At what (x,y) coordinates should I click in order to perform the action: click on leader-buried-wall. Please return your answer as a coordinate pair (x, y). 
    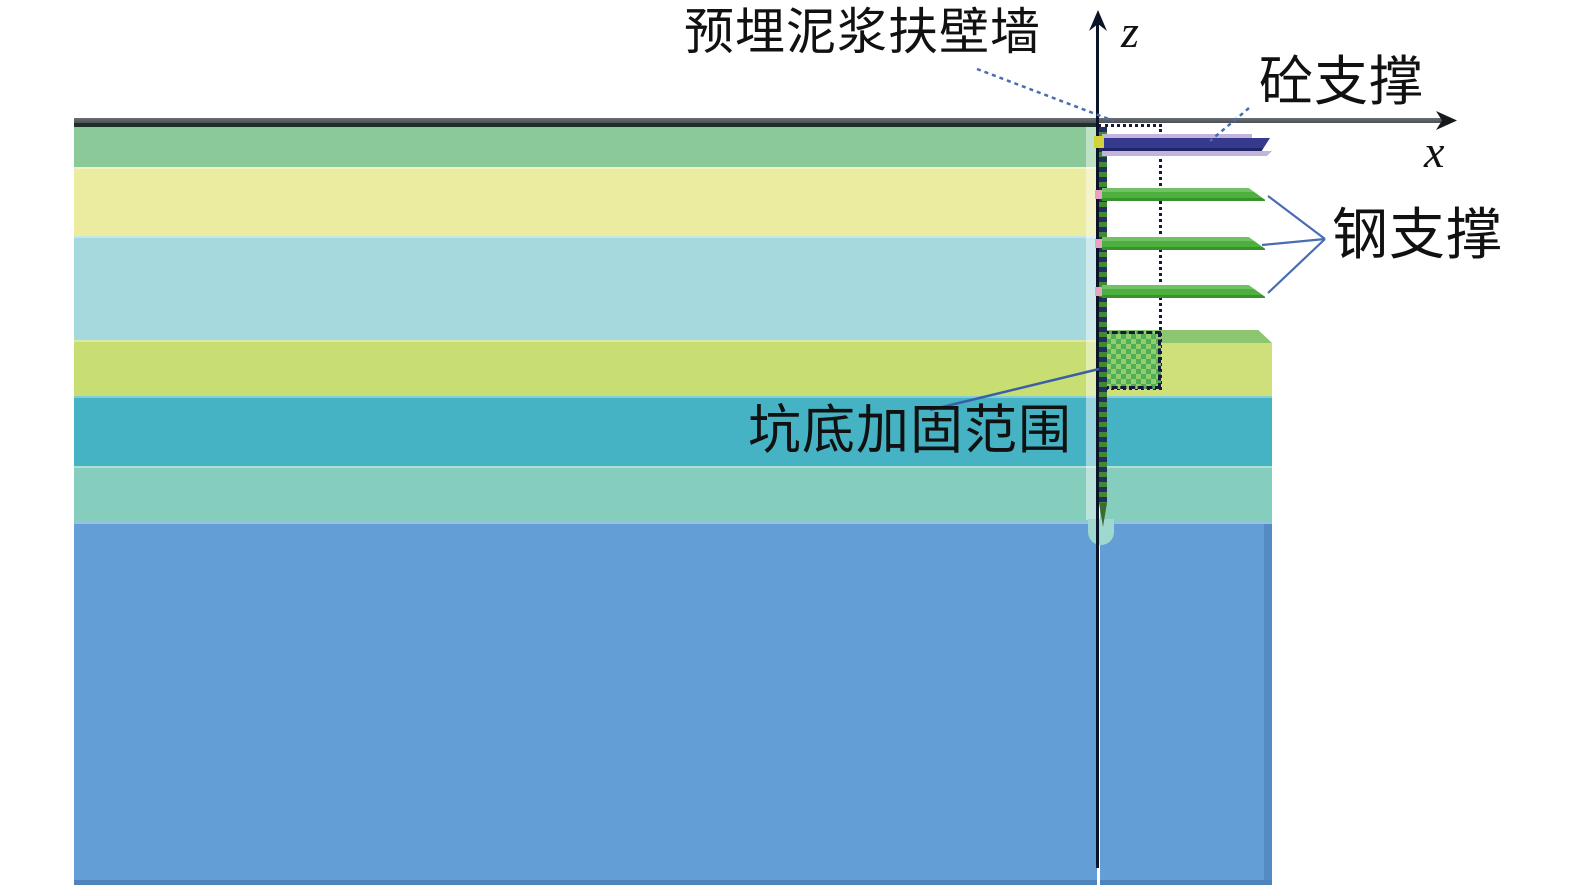
    Looking at the image, I should click on (1045, 95).